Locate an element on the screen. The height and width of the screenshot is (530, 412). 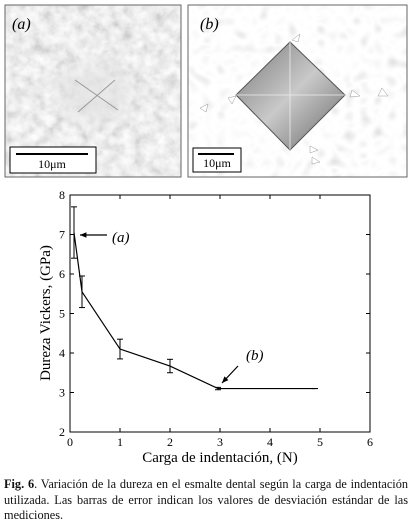
x-tick-label: 0 is located at coordinates (70, 442).